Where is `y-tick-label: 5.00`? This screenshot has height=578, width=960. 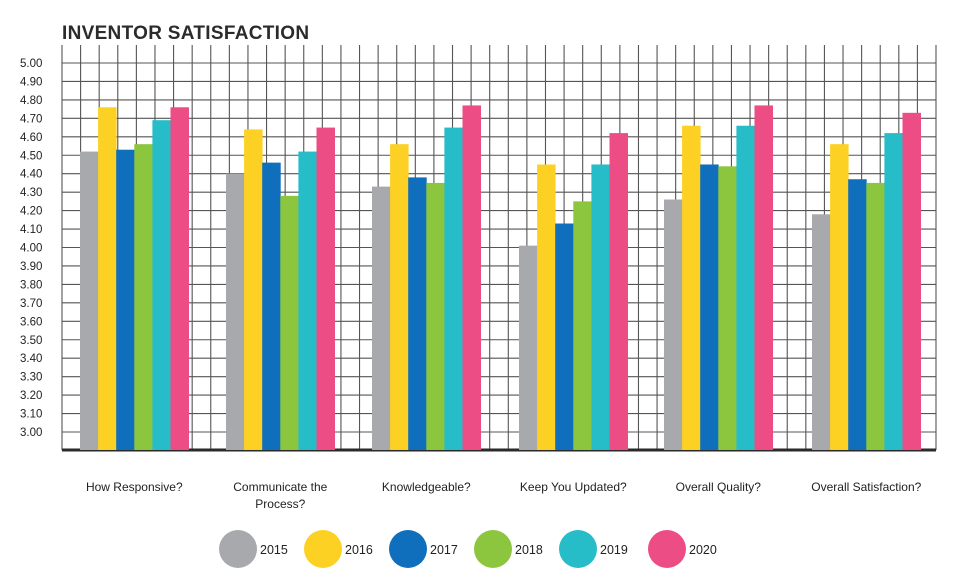
y-tick-label: 5.00 is located at coordinates (31, 64).